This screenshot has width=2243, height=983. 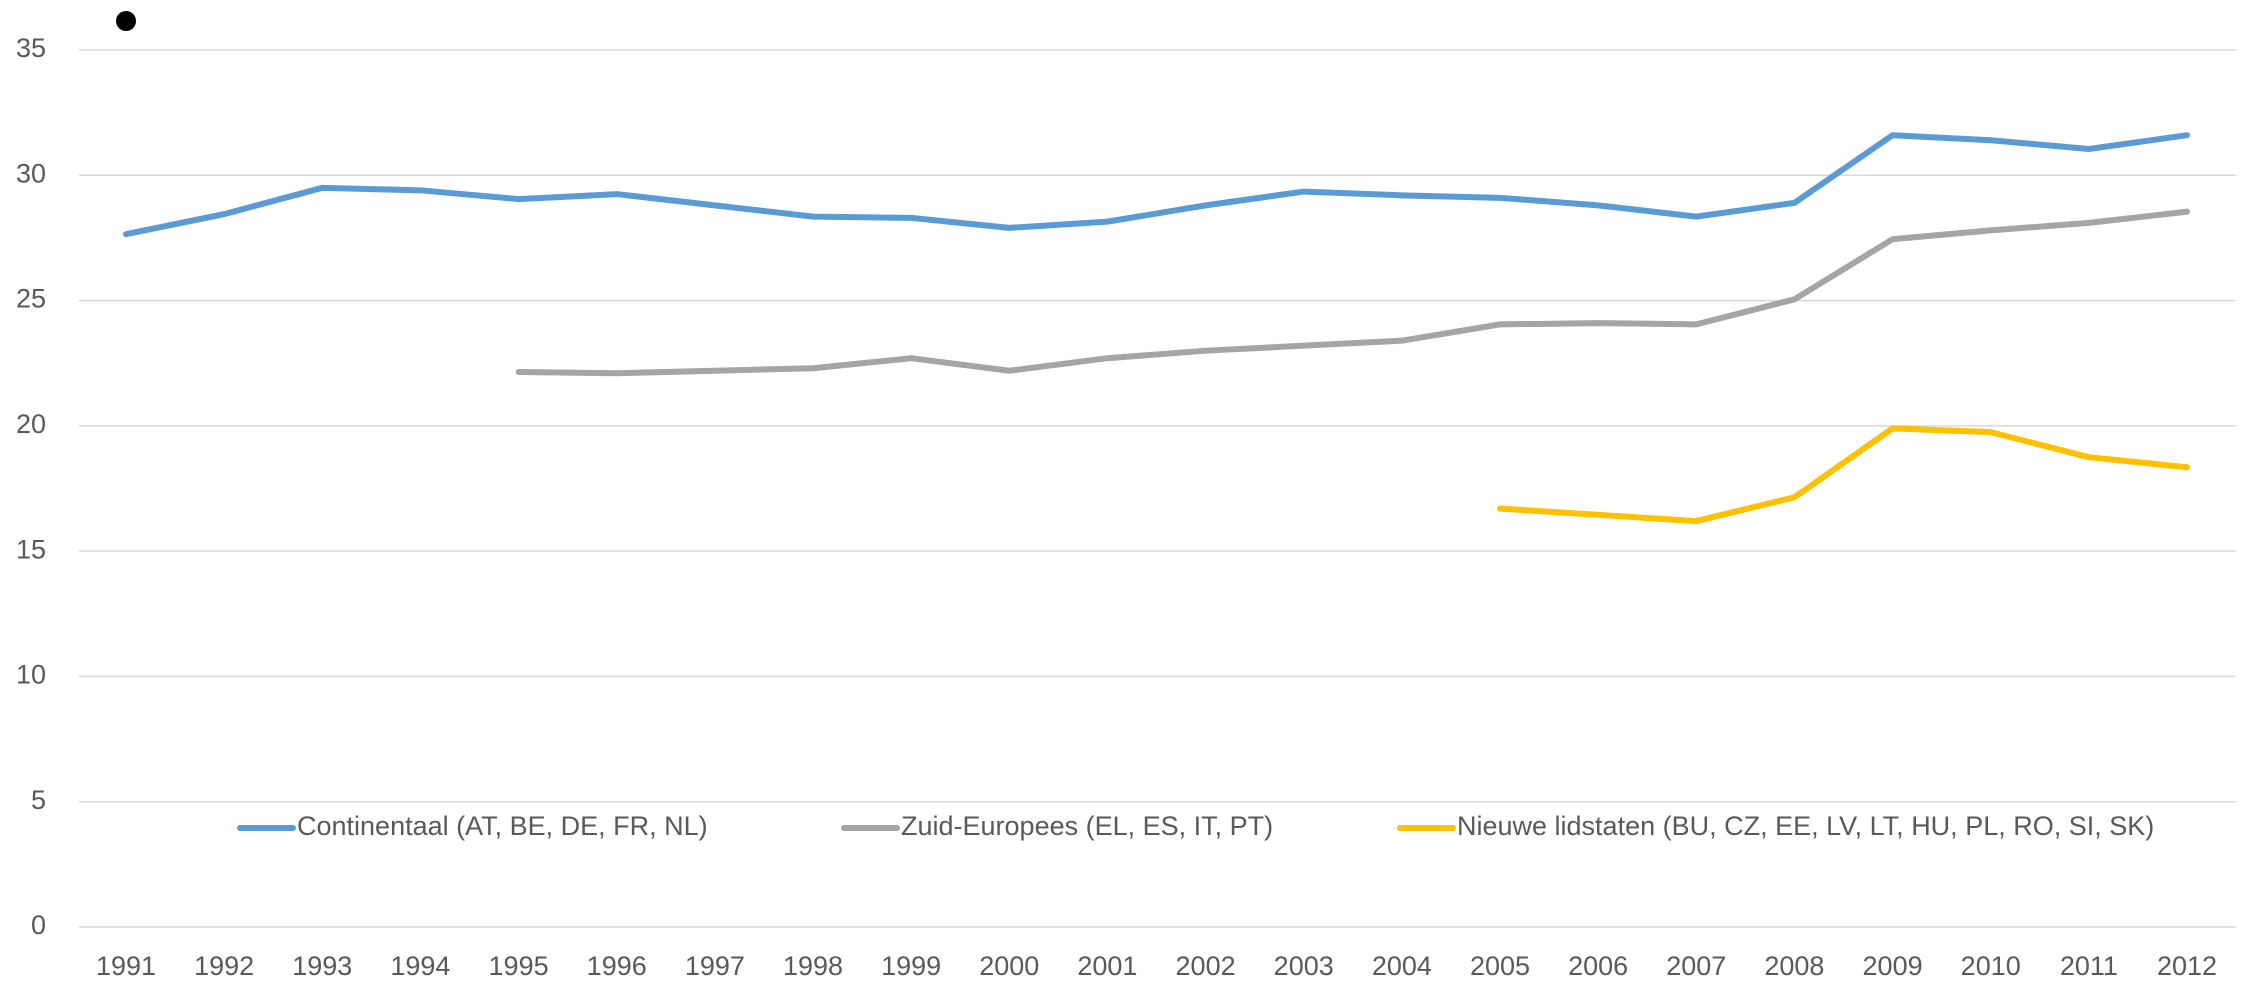 What do you see at coordinates (813, 966) in the screenshot?
I see `x-tick-label: 1998` at bounding box center [813, 966].